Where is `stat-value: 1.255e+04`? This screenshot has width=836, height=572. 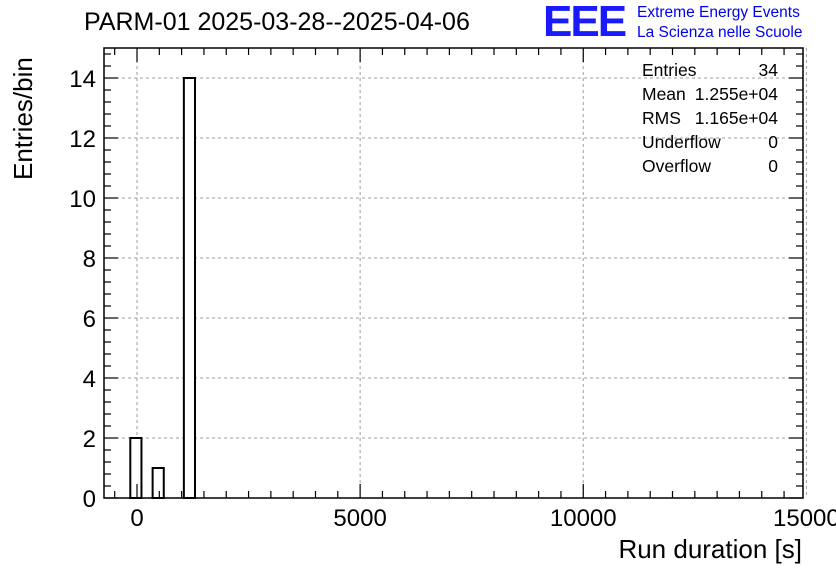 stat-value: 1.255e+04 is located at coordinates (736, 94).